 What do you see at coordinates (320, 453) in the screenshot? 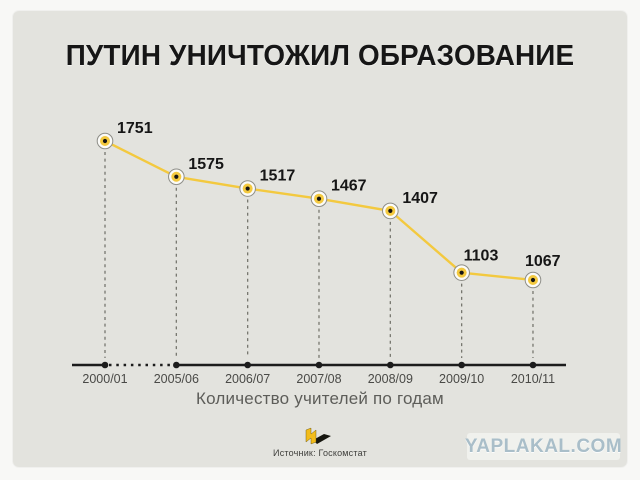
I see `source-label: Источник: Госкомстат` at bounding box center [320, 453].